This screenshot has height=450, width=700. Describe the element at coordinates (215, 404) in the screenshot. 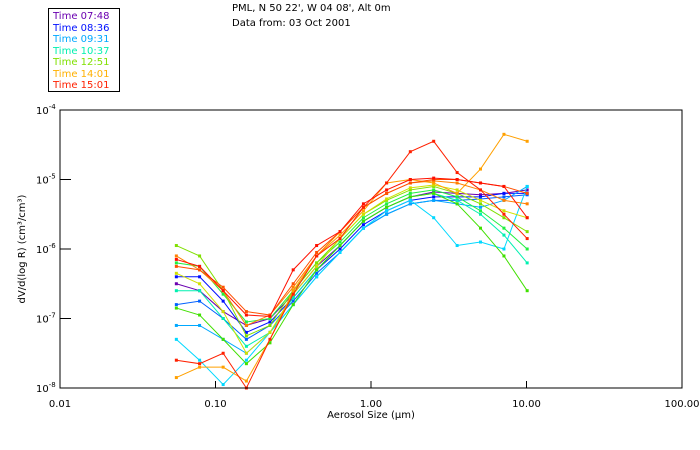

I see `x-tick-label: 0.10` at that location.